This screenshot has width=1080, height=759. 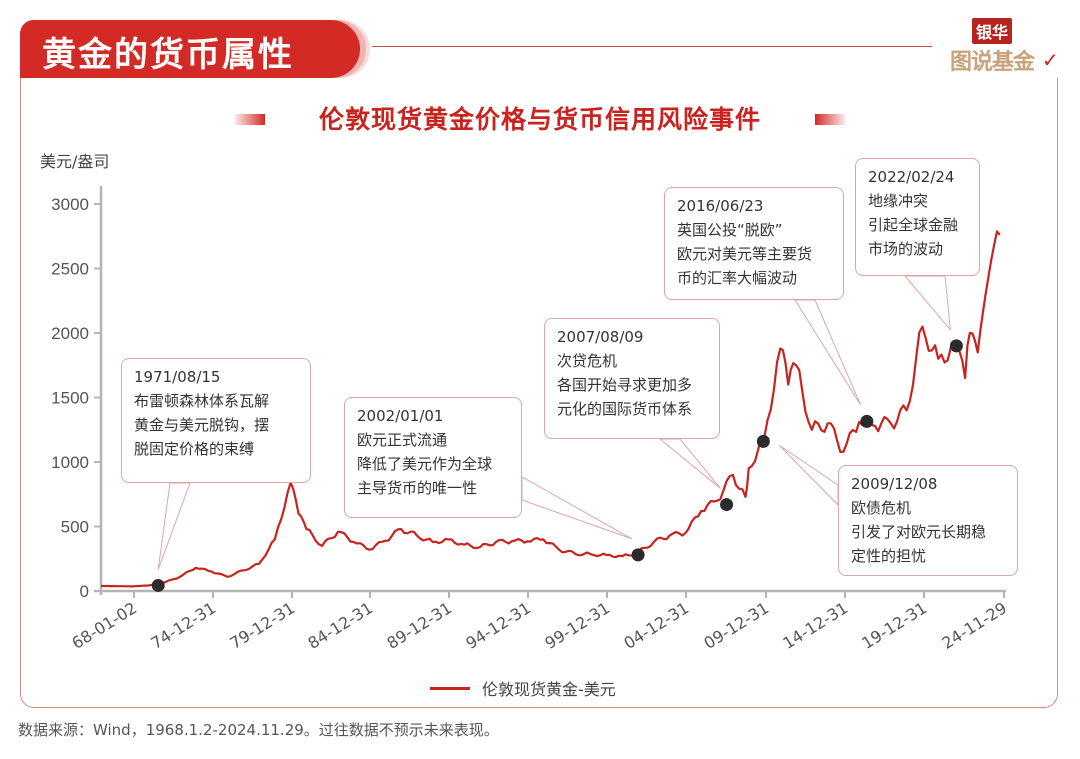 I want to click on x-tick-label: 04-12-31, so click(x=656, y=625).